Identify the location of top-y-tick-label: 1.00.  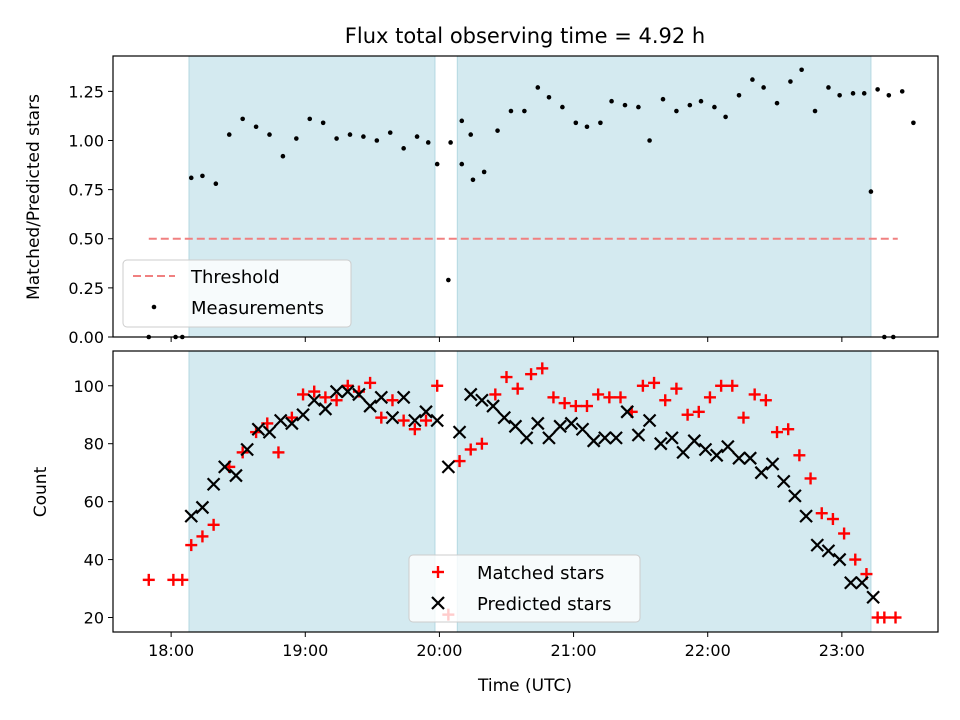
(86, 140).